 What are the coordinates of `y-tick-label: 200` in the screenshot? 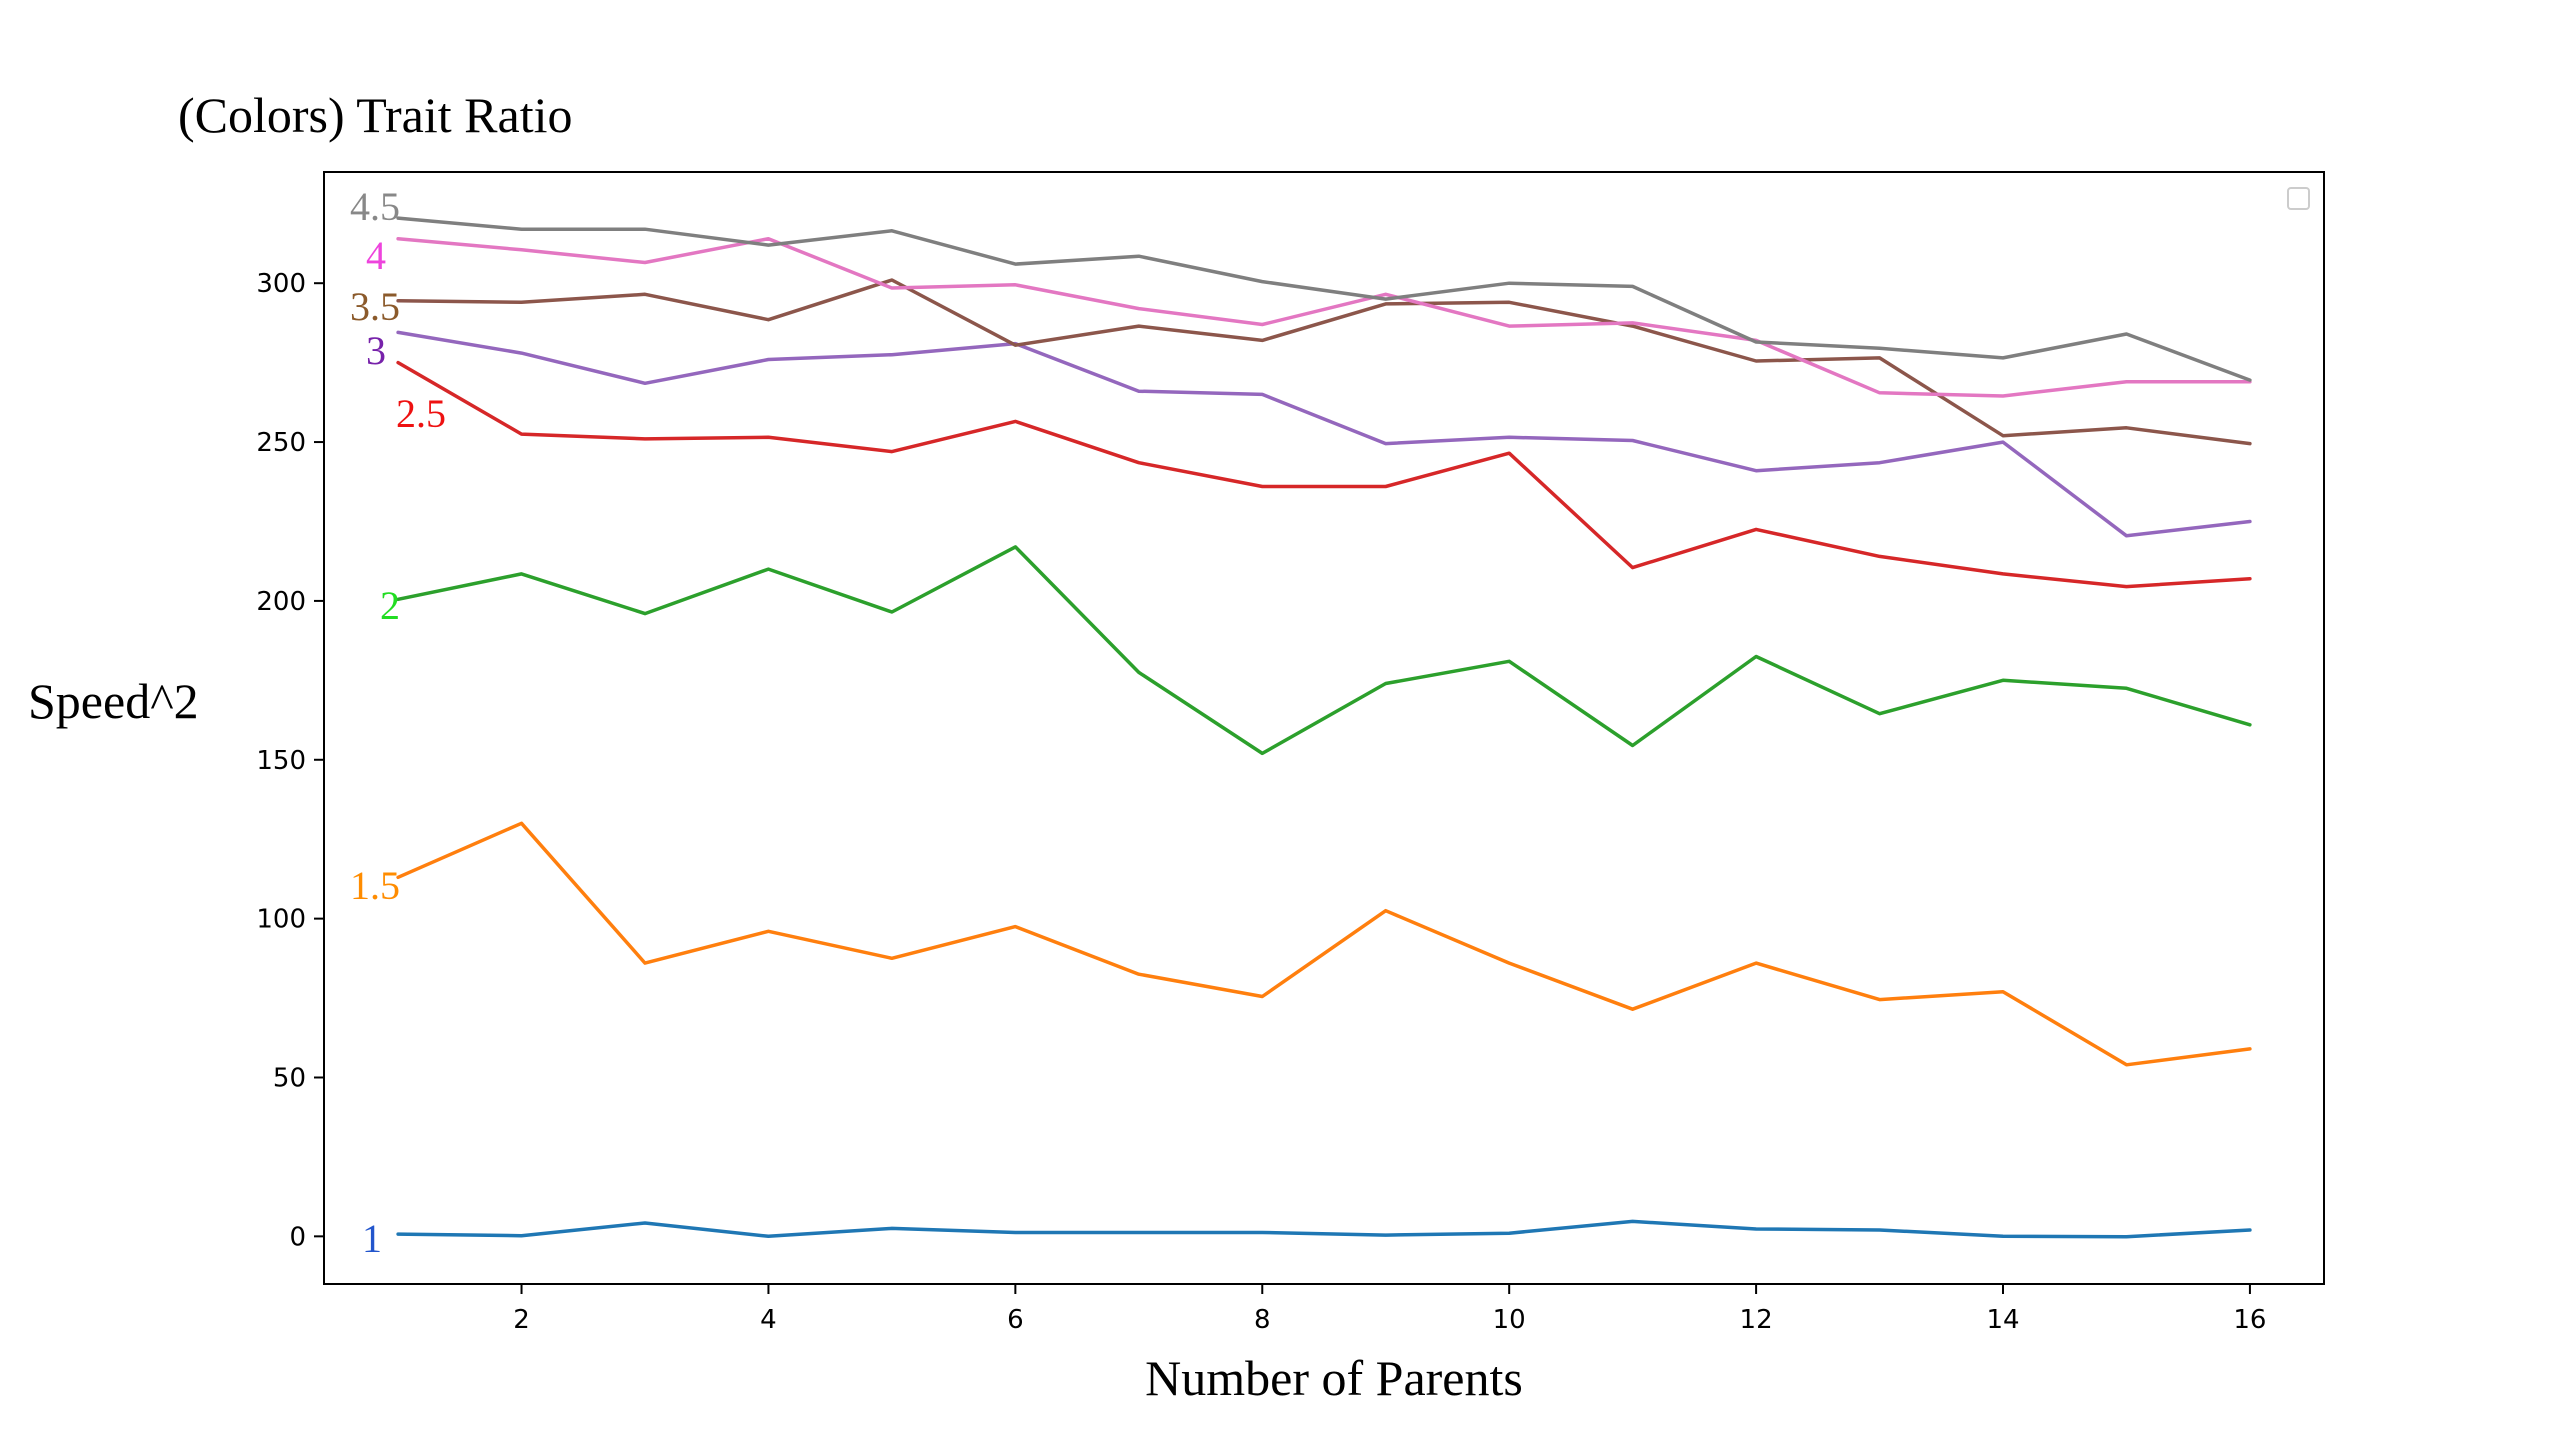 It's located at (281, 602).